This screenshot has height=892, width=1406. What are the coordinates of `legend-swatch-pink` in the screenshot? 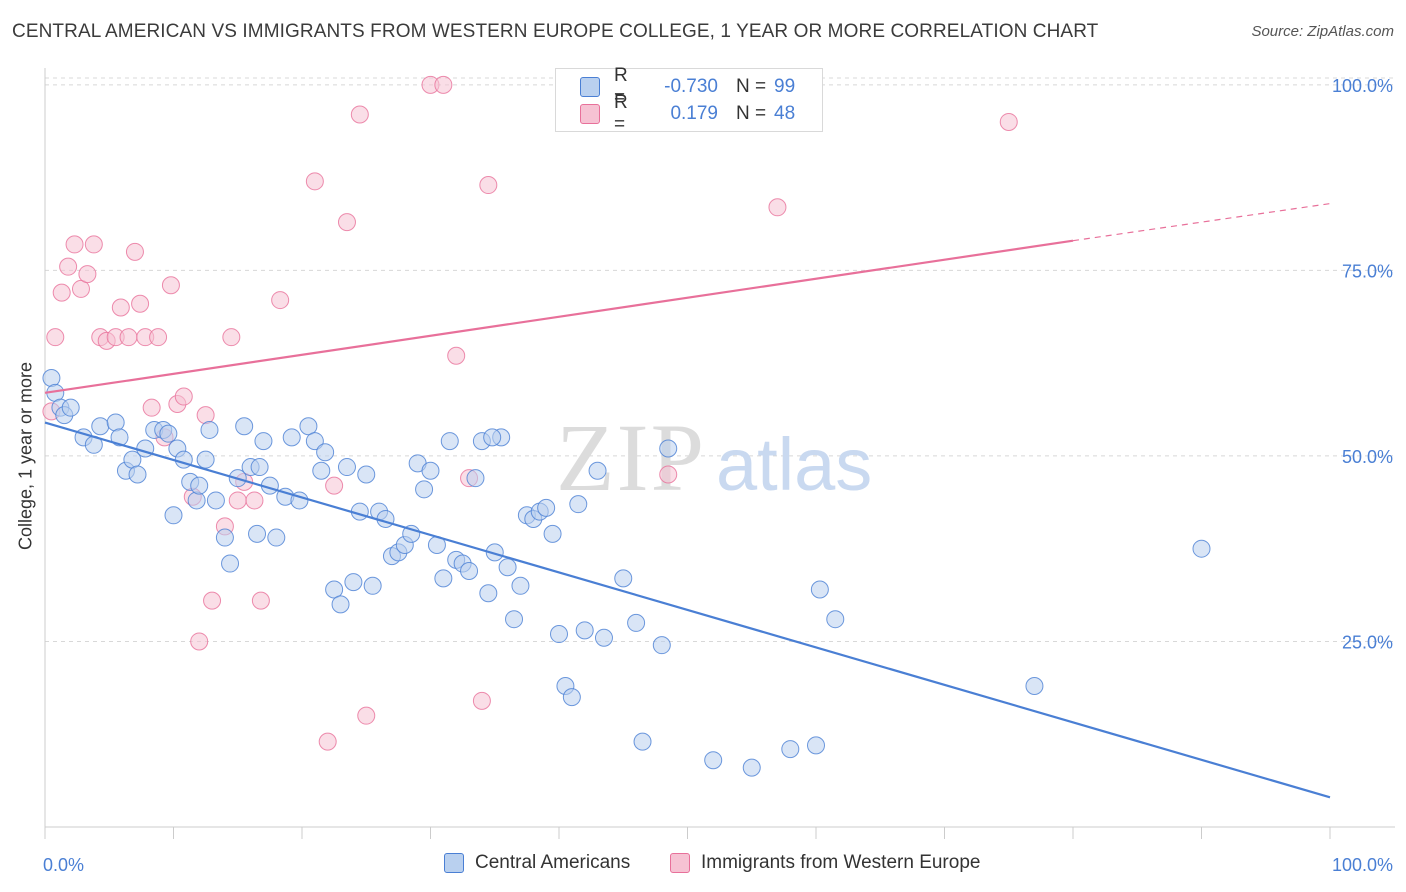 It's located at (680, 863).